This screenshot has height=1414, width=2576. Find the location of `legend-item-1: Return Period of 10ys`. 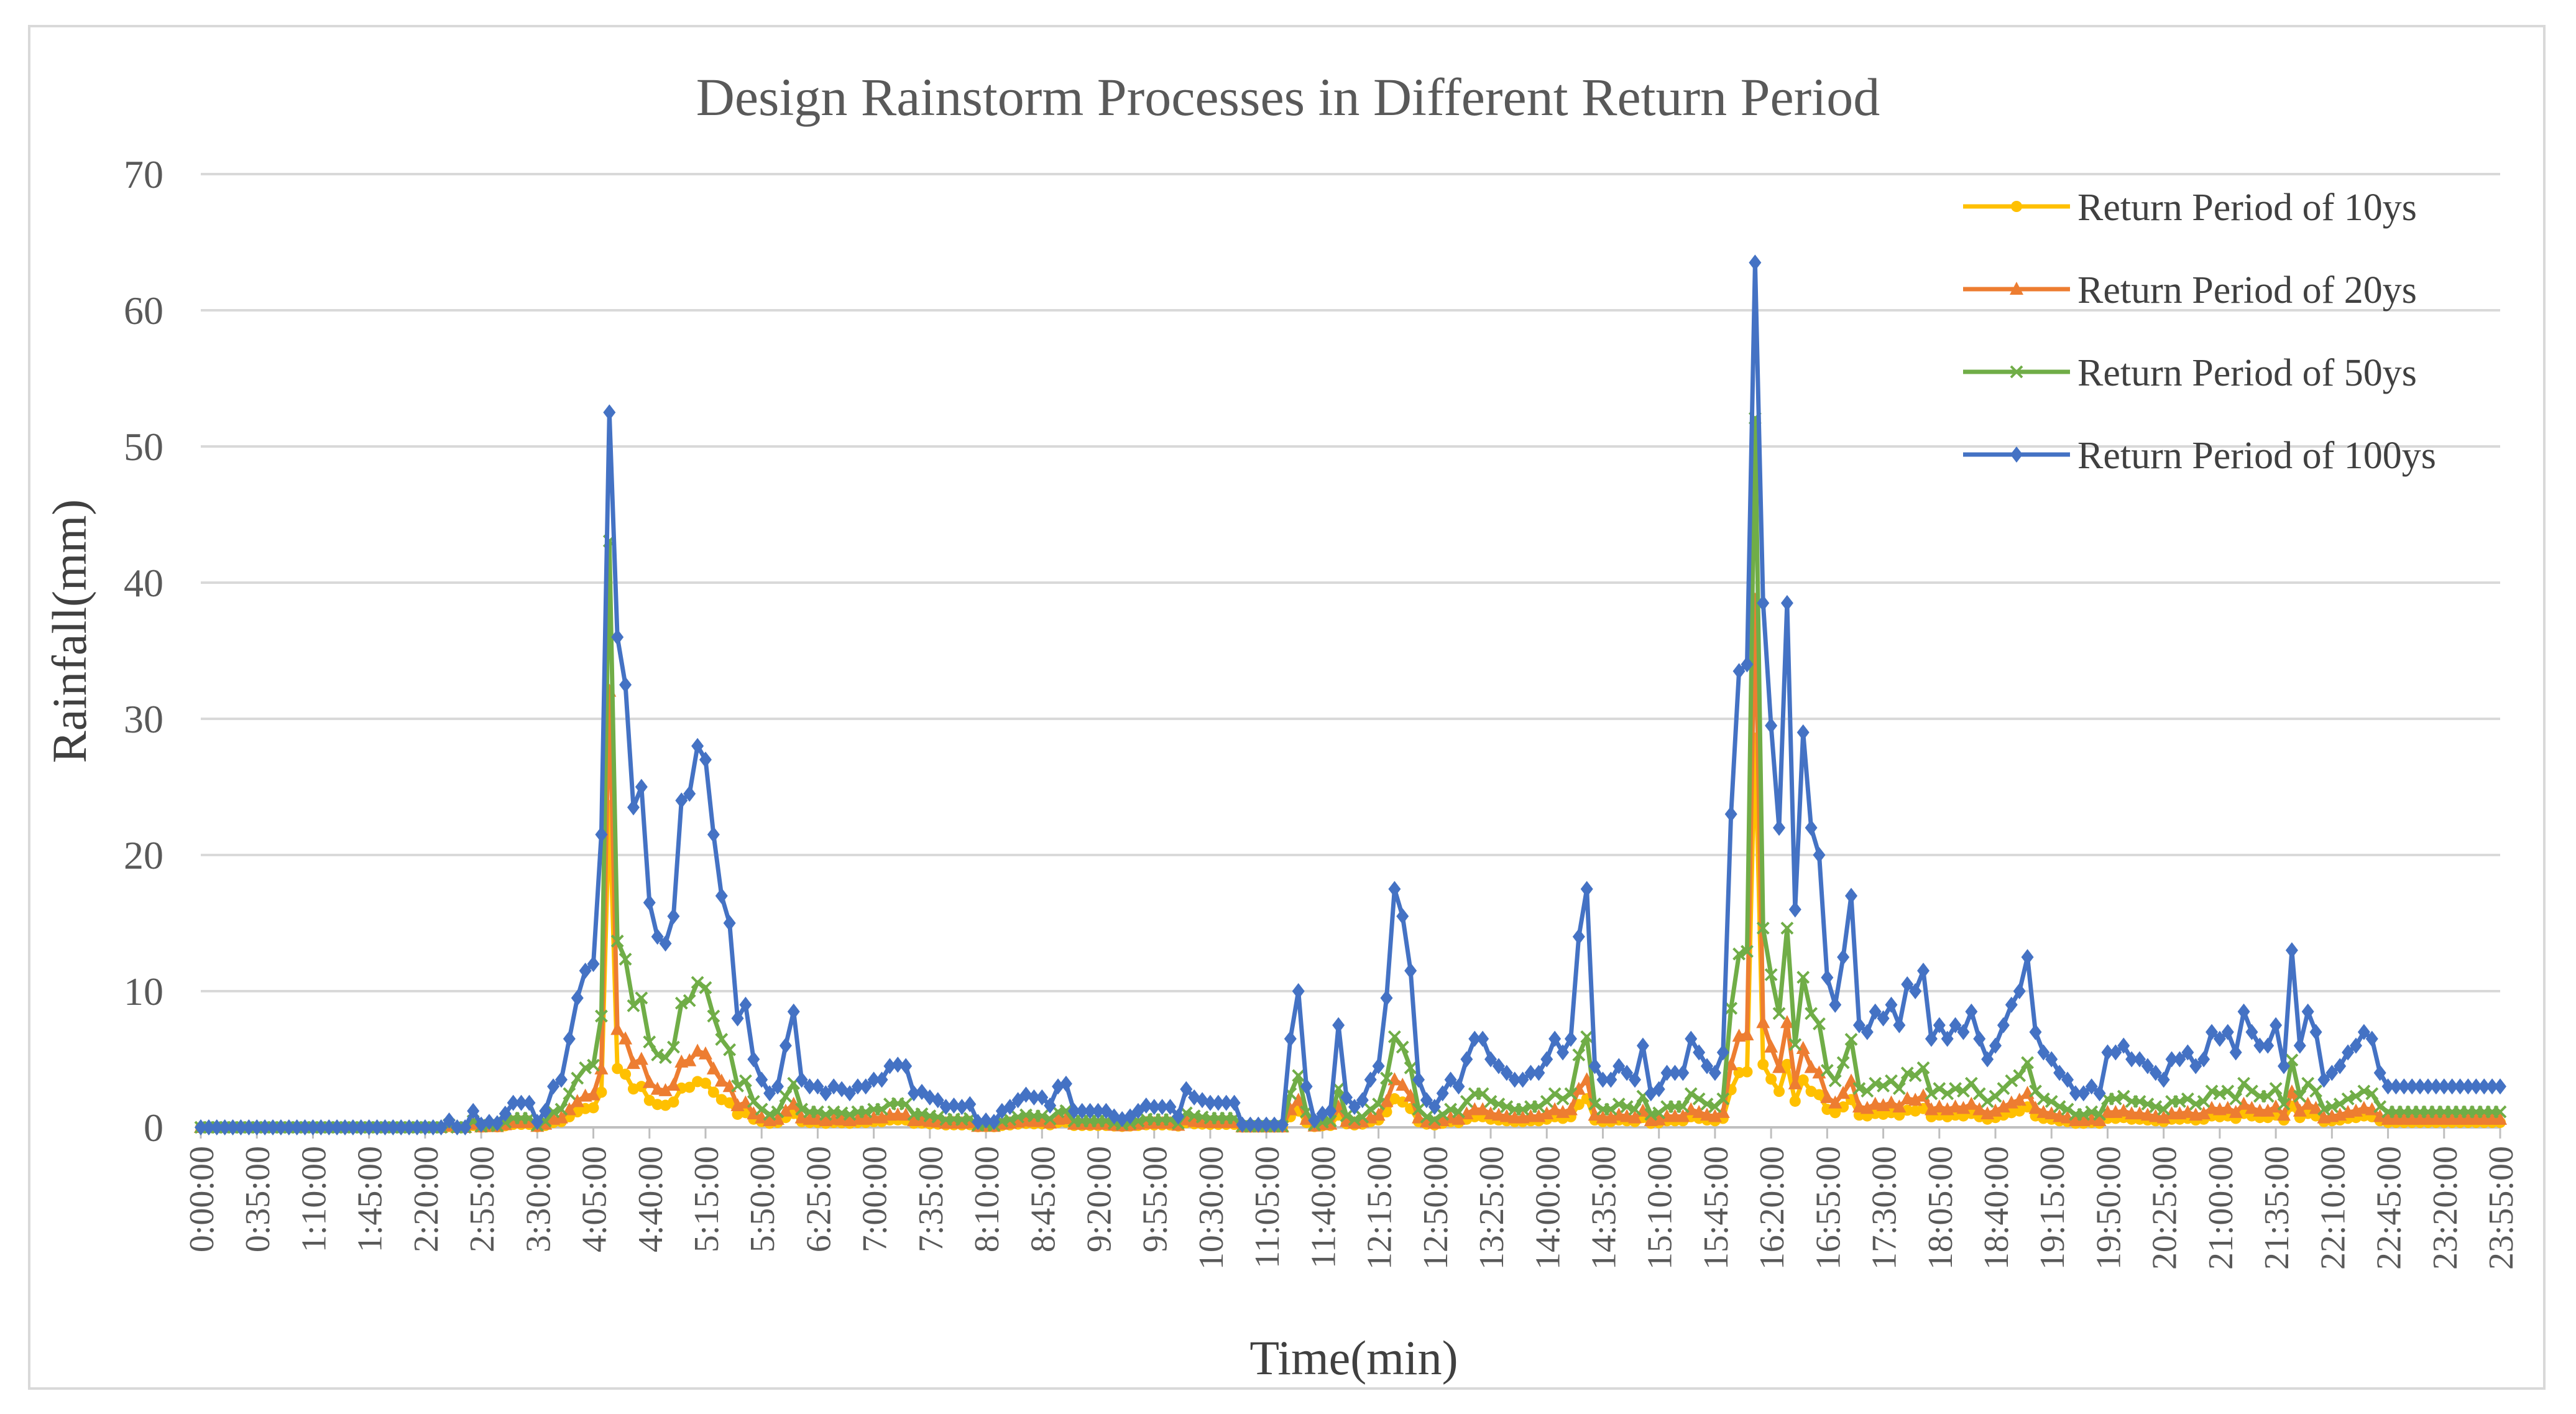

legend-item-1: Return Period of 10ys is located at coordinates (2190, 208).